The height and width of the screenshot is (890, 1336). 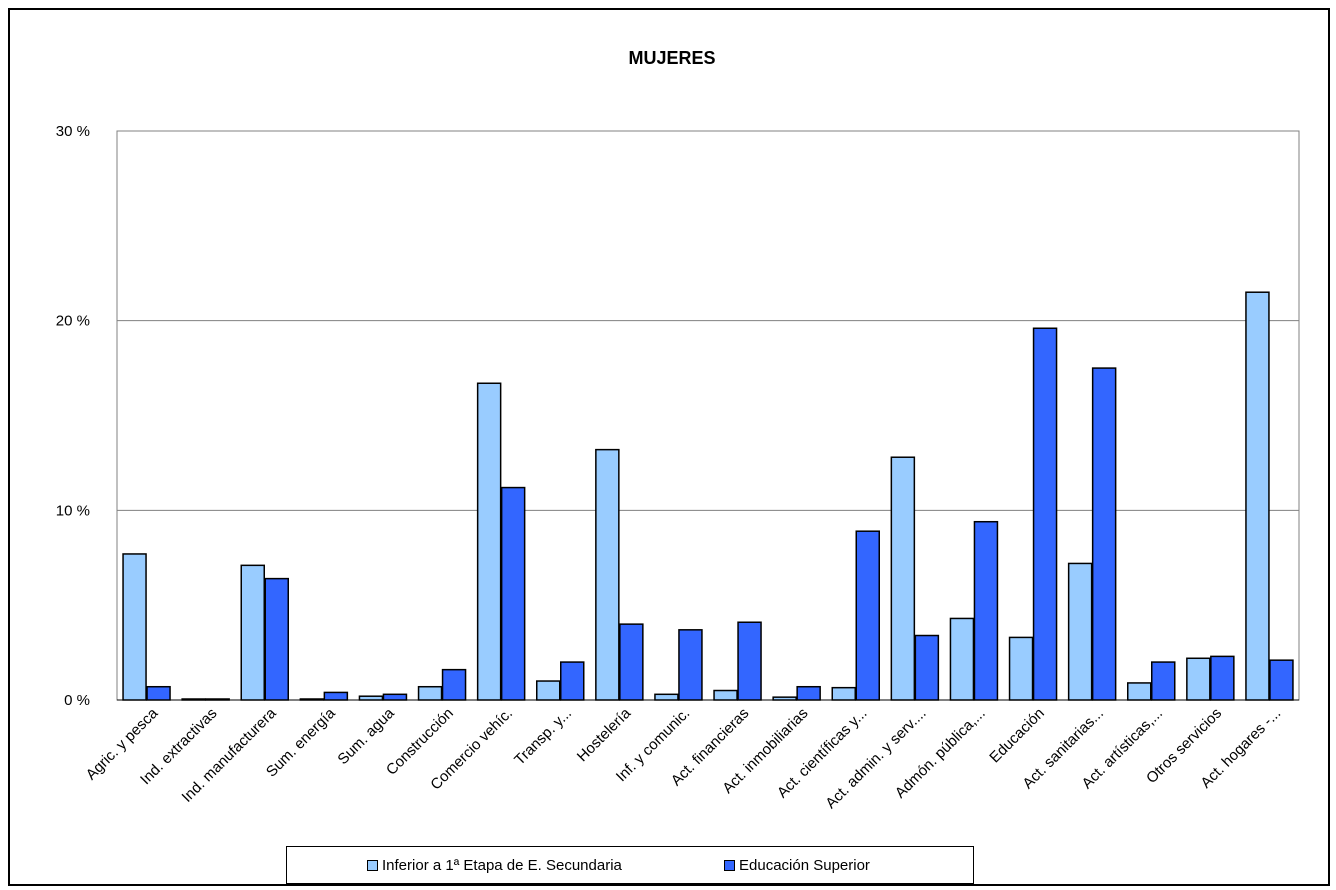 I want to click on x-tick-label: Educación, so click(x=1017, y=736).